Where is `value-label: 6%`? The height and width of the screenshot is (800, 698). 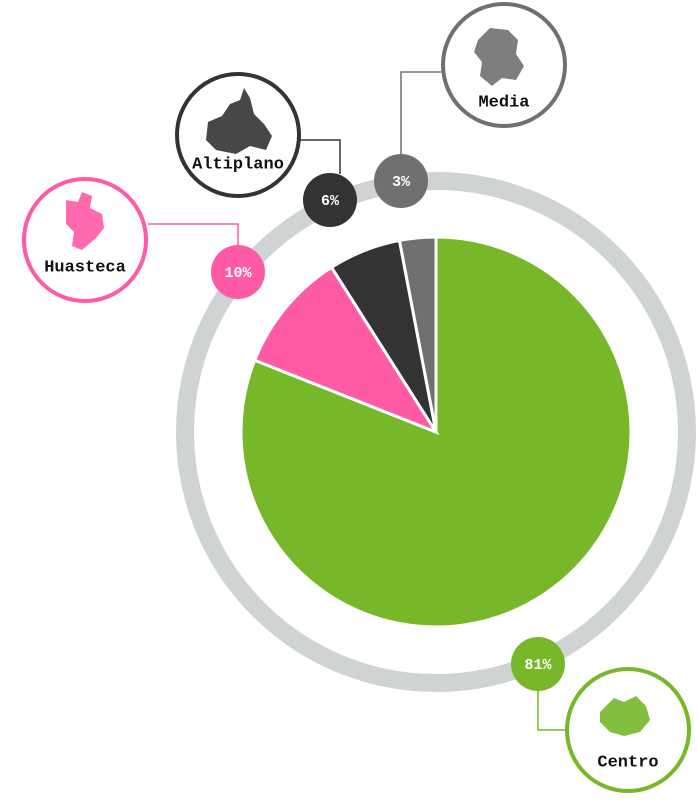 value-label: 6% is located at coordinates (330, 201).